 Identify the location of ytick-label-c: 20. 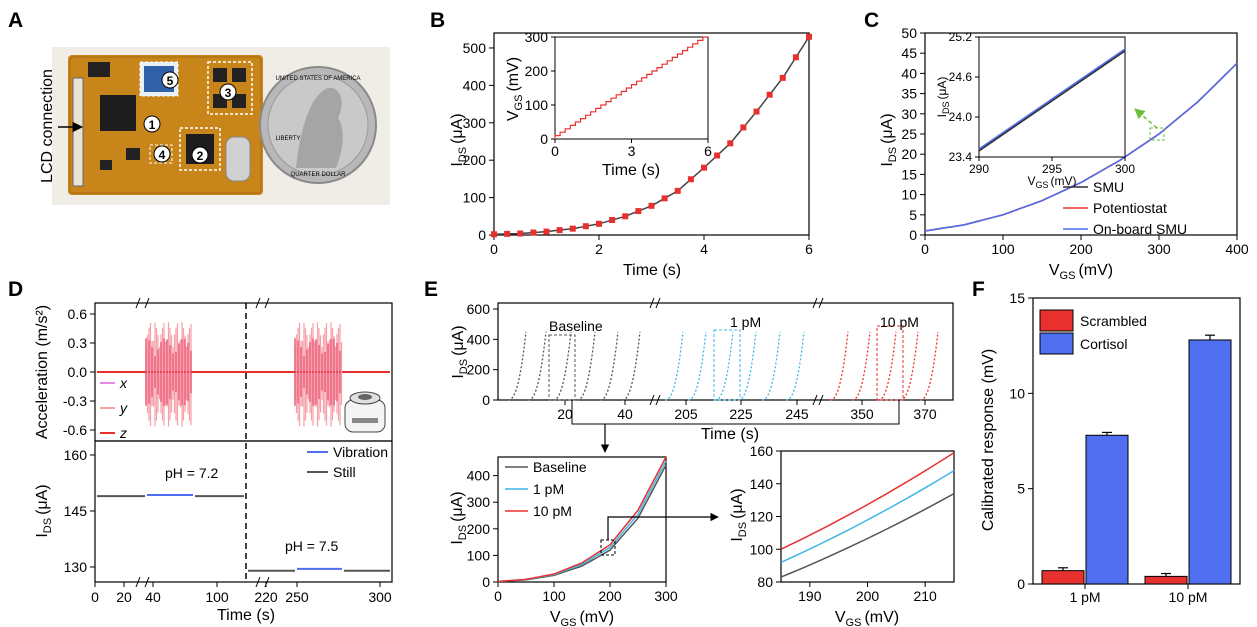
(909, 154).